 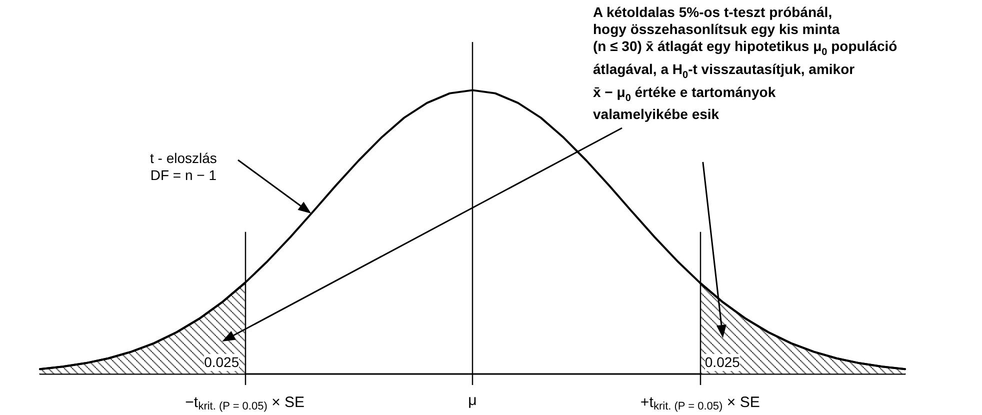 I want to click on text: A kétoldalas 5%-os t-teszt próbánál, hogy összehasonlítsuk egy kis minta (n ≤ 30) x̄ átlagát egy hipotetikus μ$_{0}$ populáció átlagával, a H$_{0}$-t visszautasítjuk, amikor x̄ − μ$_{0}$ értéke e tartományok valamelyikébe esik, so click(x=745, y=63).